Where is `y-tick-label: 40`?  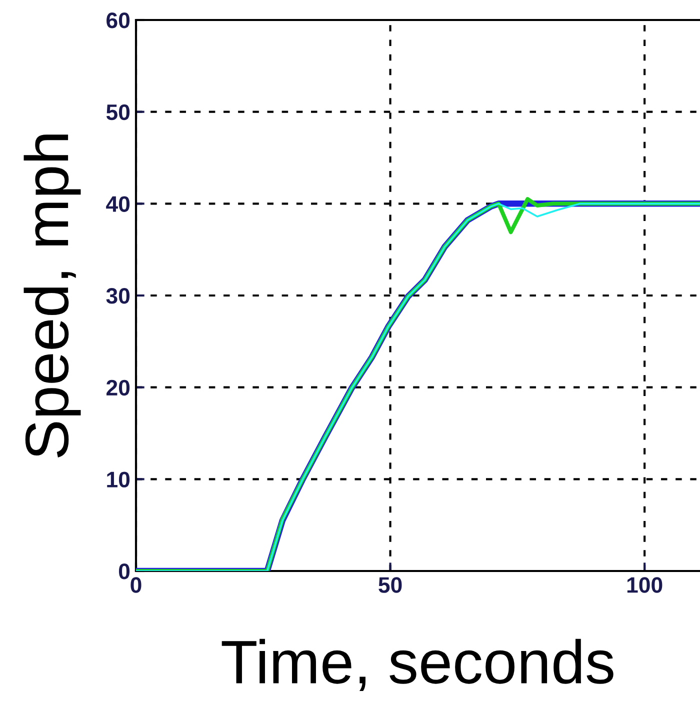
y-tick-label: 40 is located at coordinates (118, 204).